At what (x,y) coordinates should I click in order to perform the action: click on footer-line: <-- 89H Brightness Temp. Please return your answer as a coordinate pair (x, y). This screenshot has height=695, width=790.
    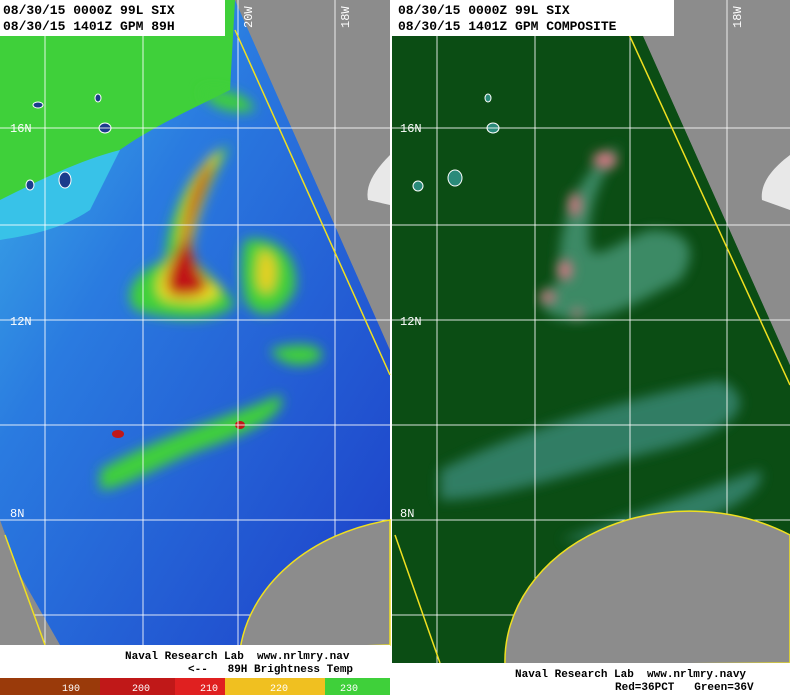
    Looking at the image, I should click on (270, 670).